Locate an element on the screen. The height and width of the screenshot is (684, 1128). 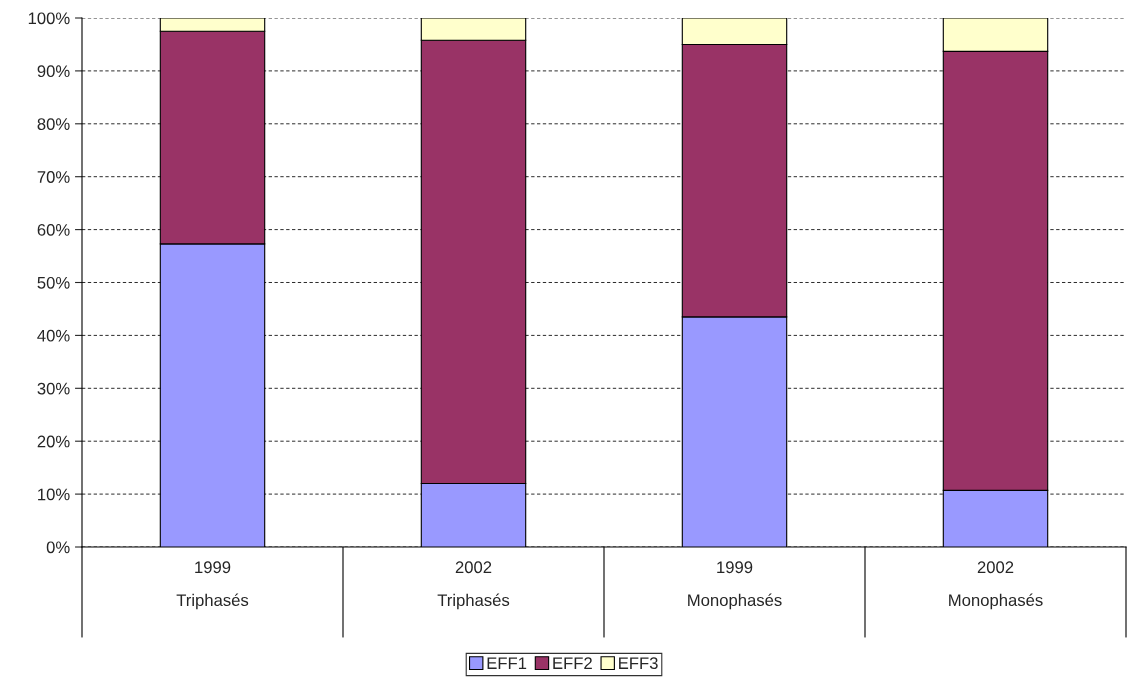
y-tick-label: 20% is located at coordinates (53, 441).